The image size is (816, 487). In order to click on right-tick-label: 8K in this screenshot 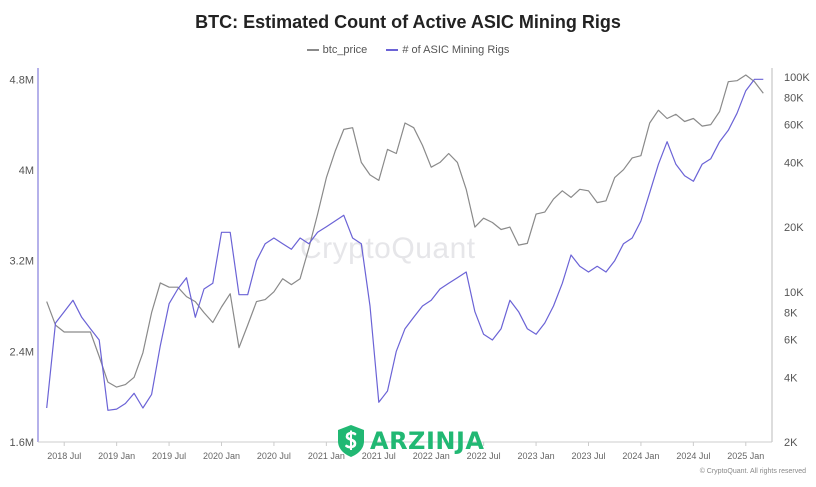, I will do `click(791, 314)`.